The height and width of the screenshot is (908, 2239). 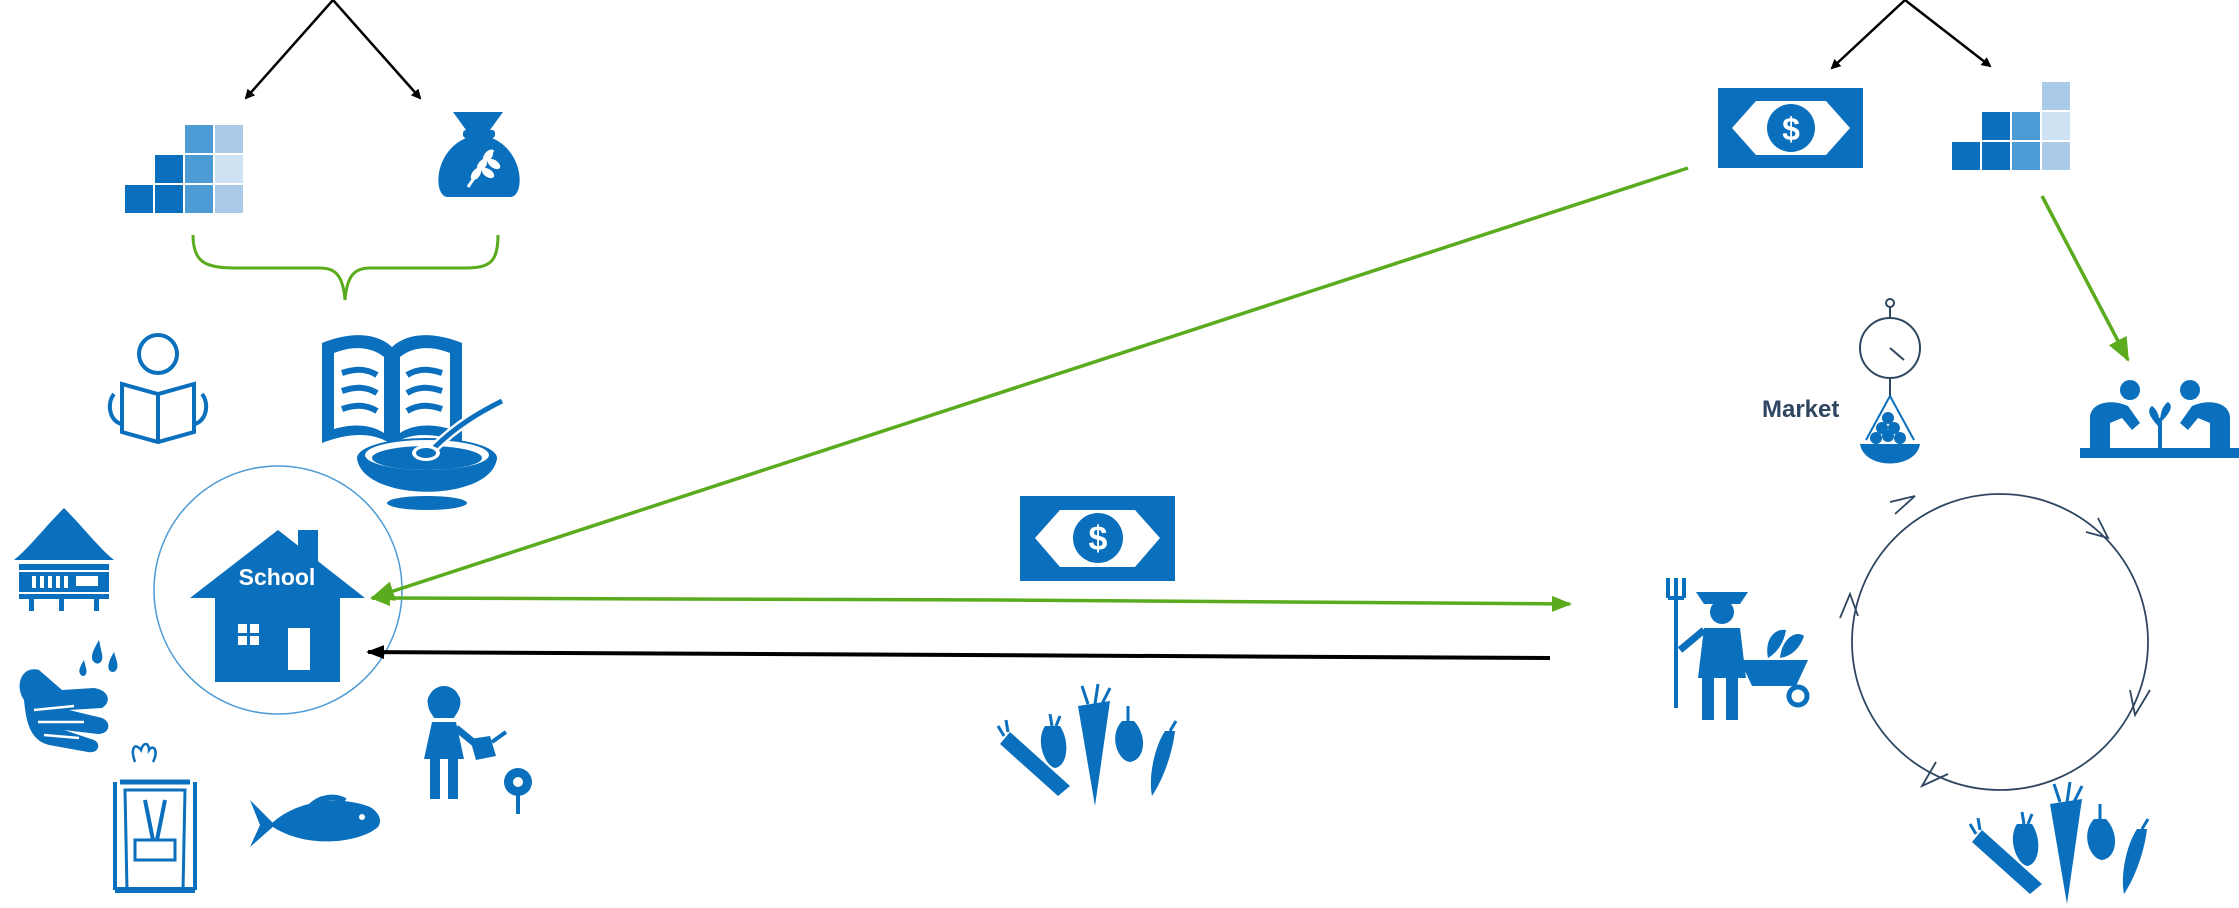 I want to click on school-label: School, so click(x=277, y=577).